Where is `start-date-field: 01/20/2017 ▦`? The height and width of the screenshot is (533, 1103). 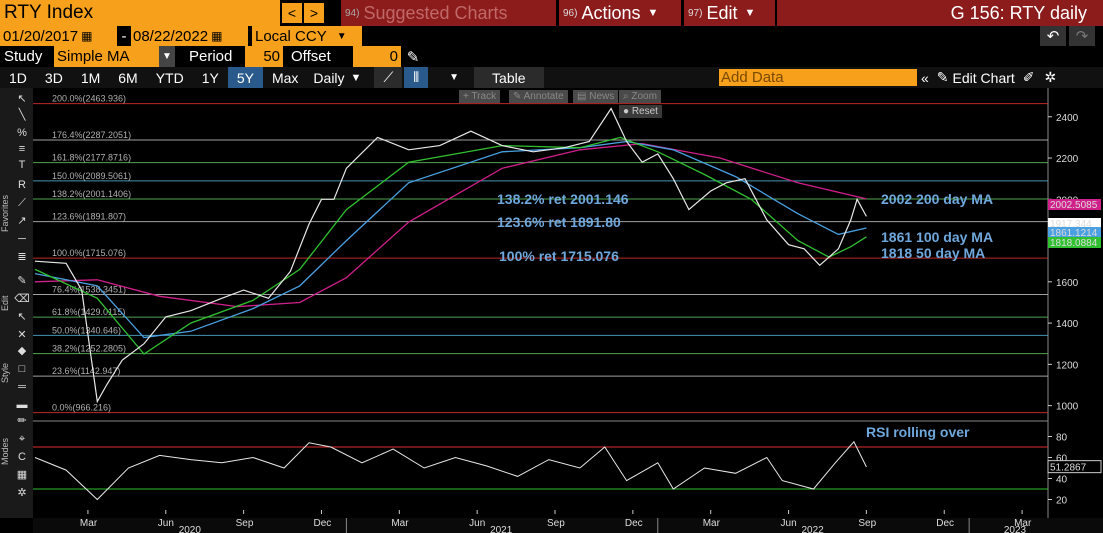
start-date-field: 01/20/2017 ▦ is located at coordinates (58, 36).